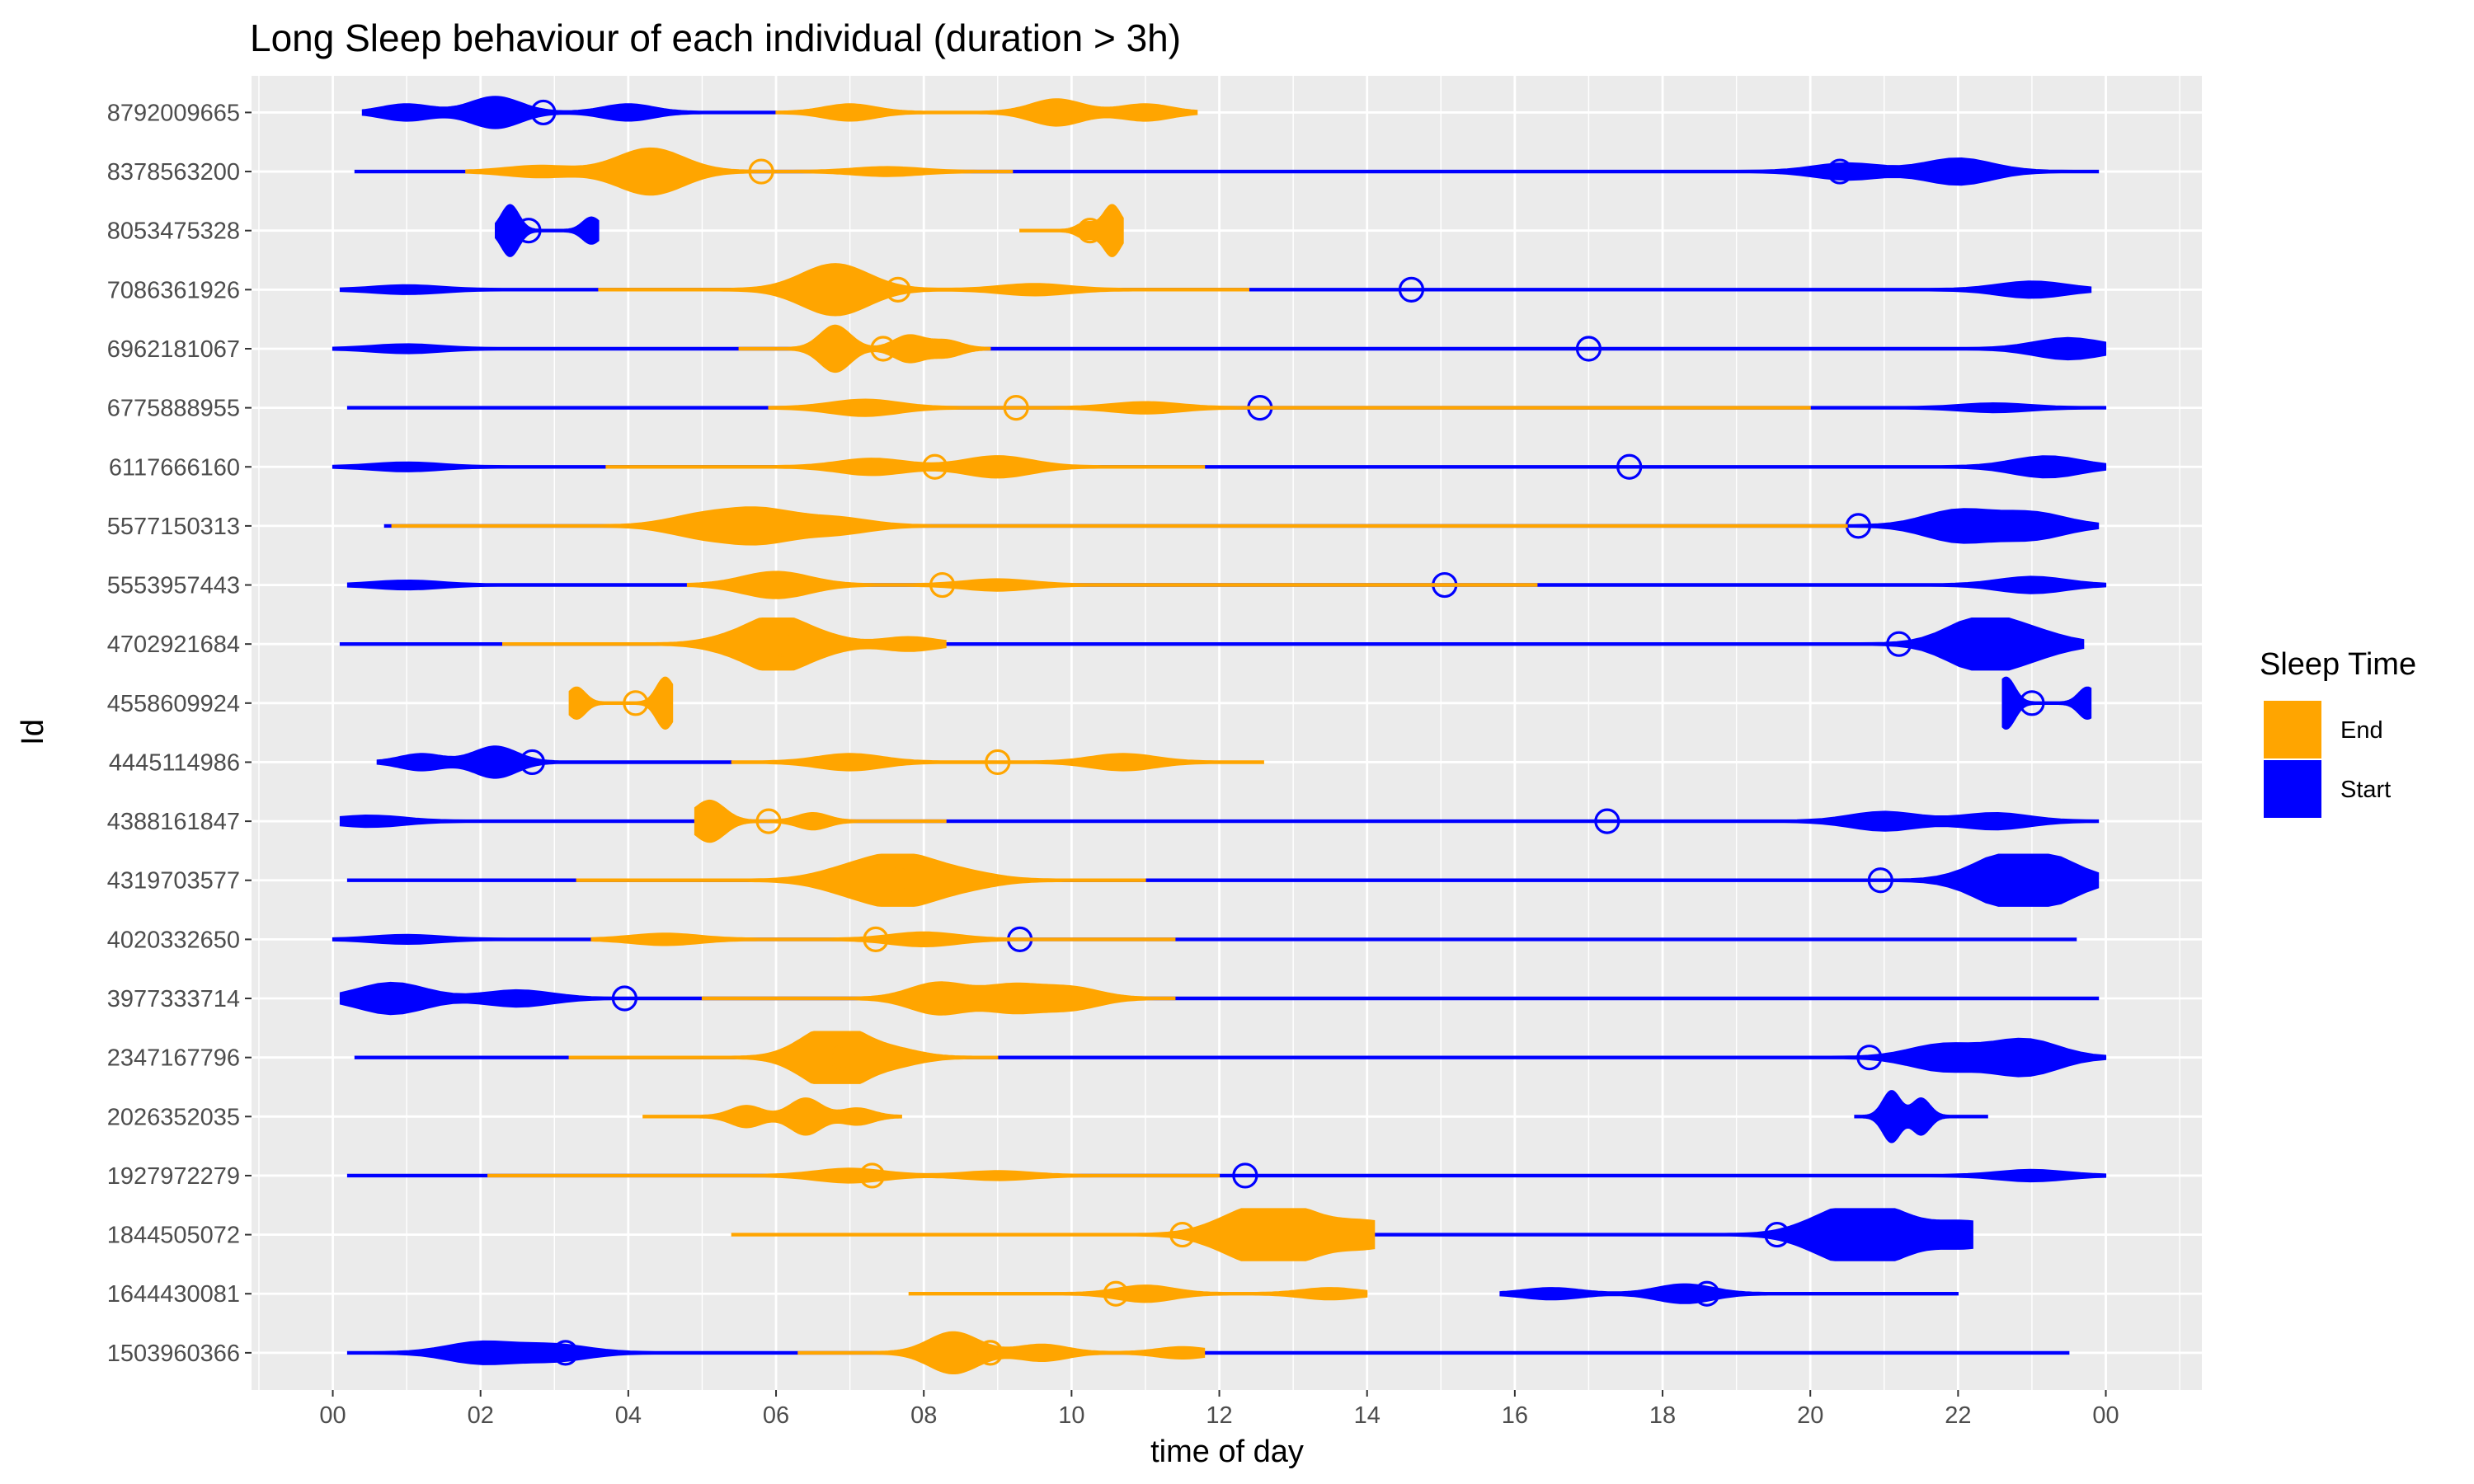 Image resolution: width=2474 pixels, height=1484 pixels. What do you see at coordinates (481, 1415) in the screenshot?
I see `x-tick-label: 02` at bounding box center [481, 1415].